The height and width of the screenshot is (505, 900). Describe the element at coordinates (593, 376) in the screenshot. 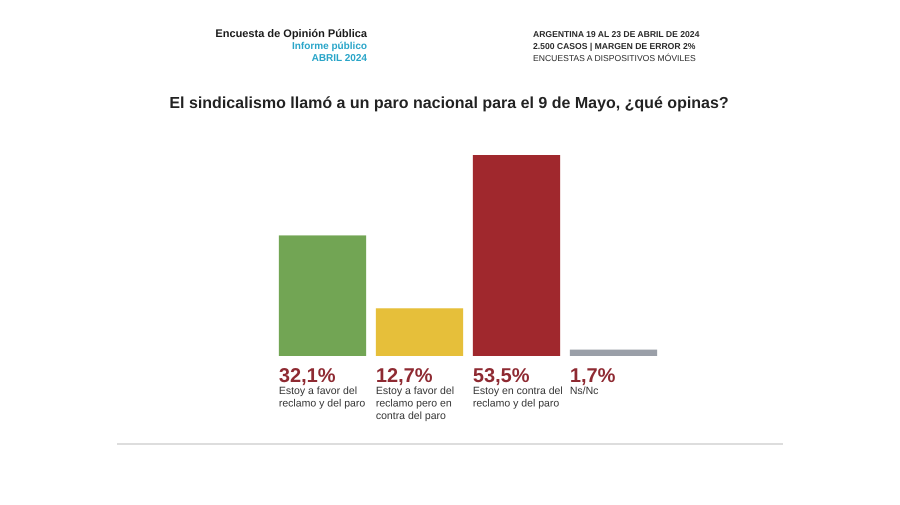

I see `data-label: 1,7%` at that location.